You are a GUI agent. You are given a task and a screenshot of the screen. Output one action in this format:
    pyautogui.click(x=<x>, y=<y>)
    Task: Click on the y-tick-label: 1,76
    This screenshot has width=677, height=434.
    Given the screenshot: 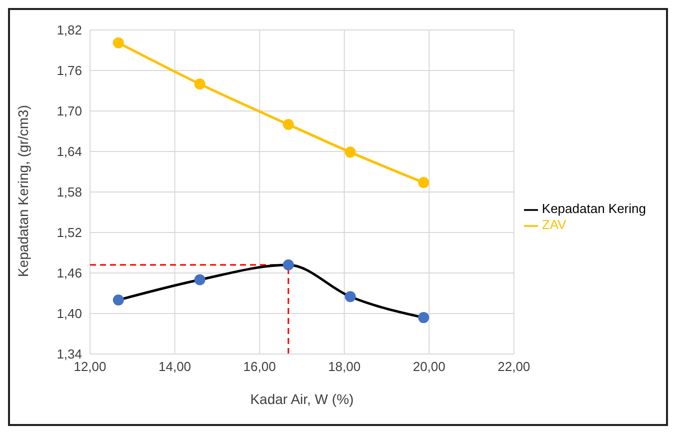 What is the action you would take?
    pyautogui.click(x=69, y=70)
    